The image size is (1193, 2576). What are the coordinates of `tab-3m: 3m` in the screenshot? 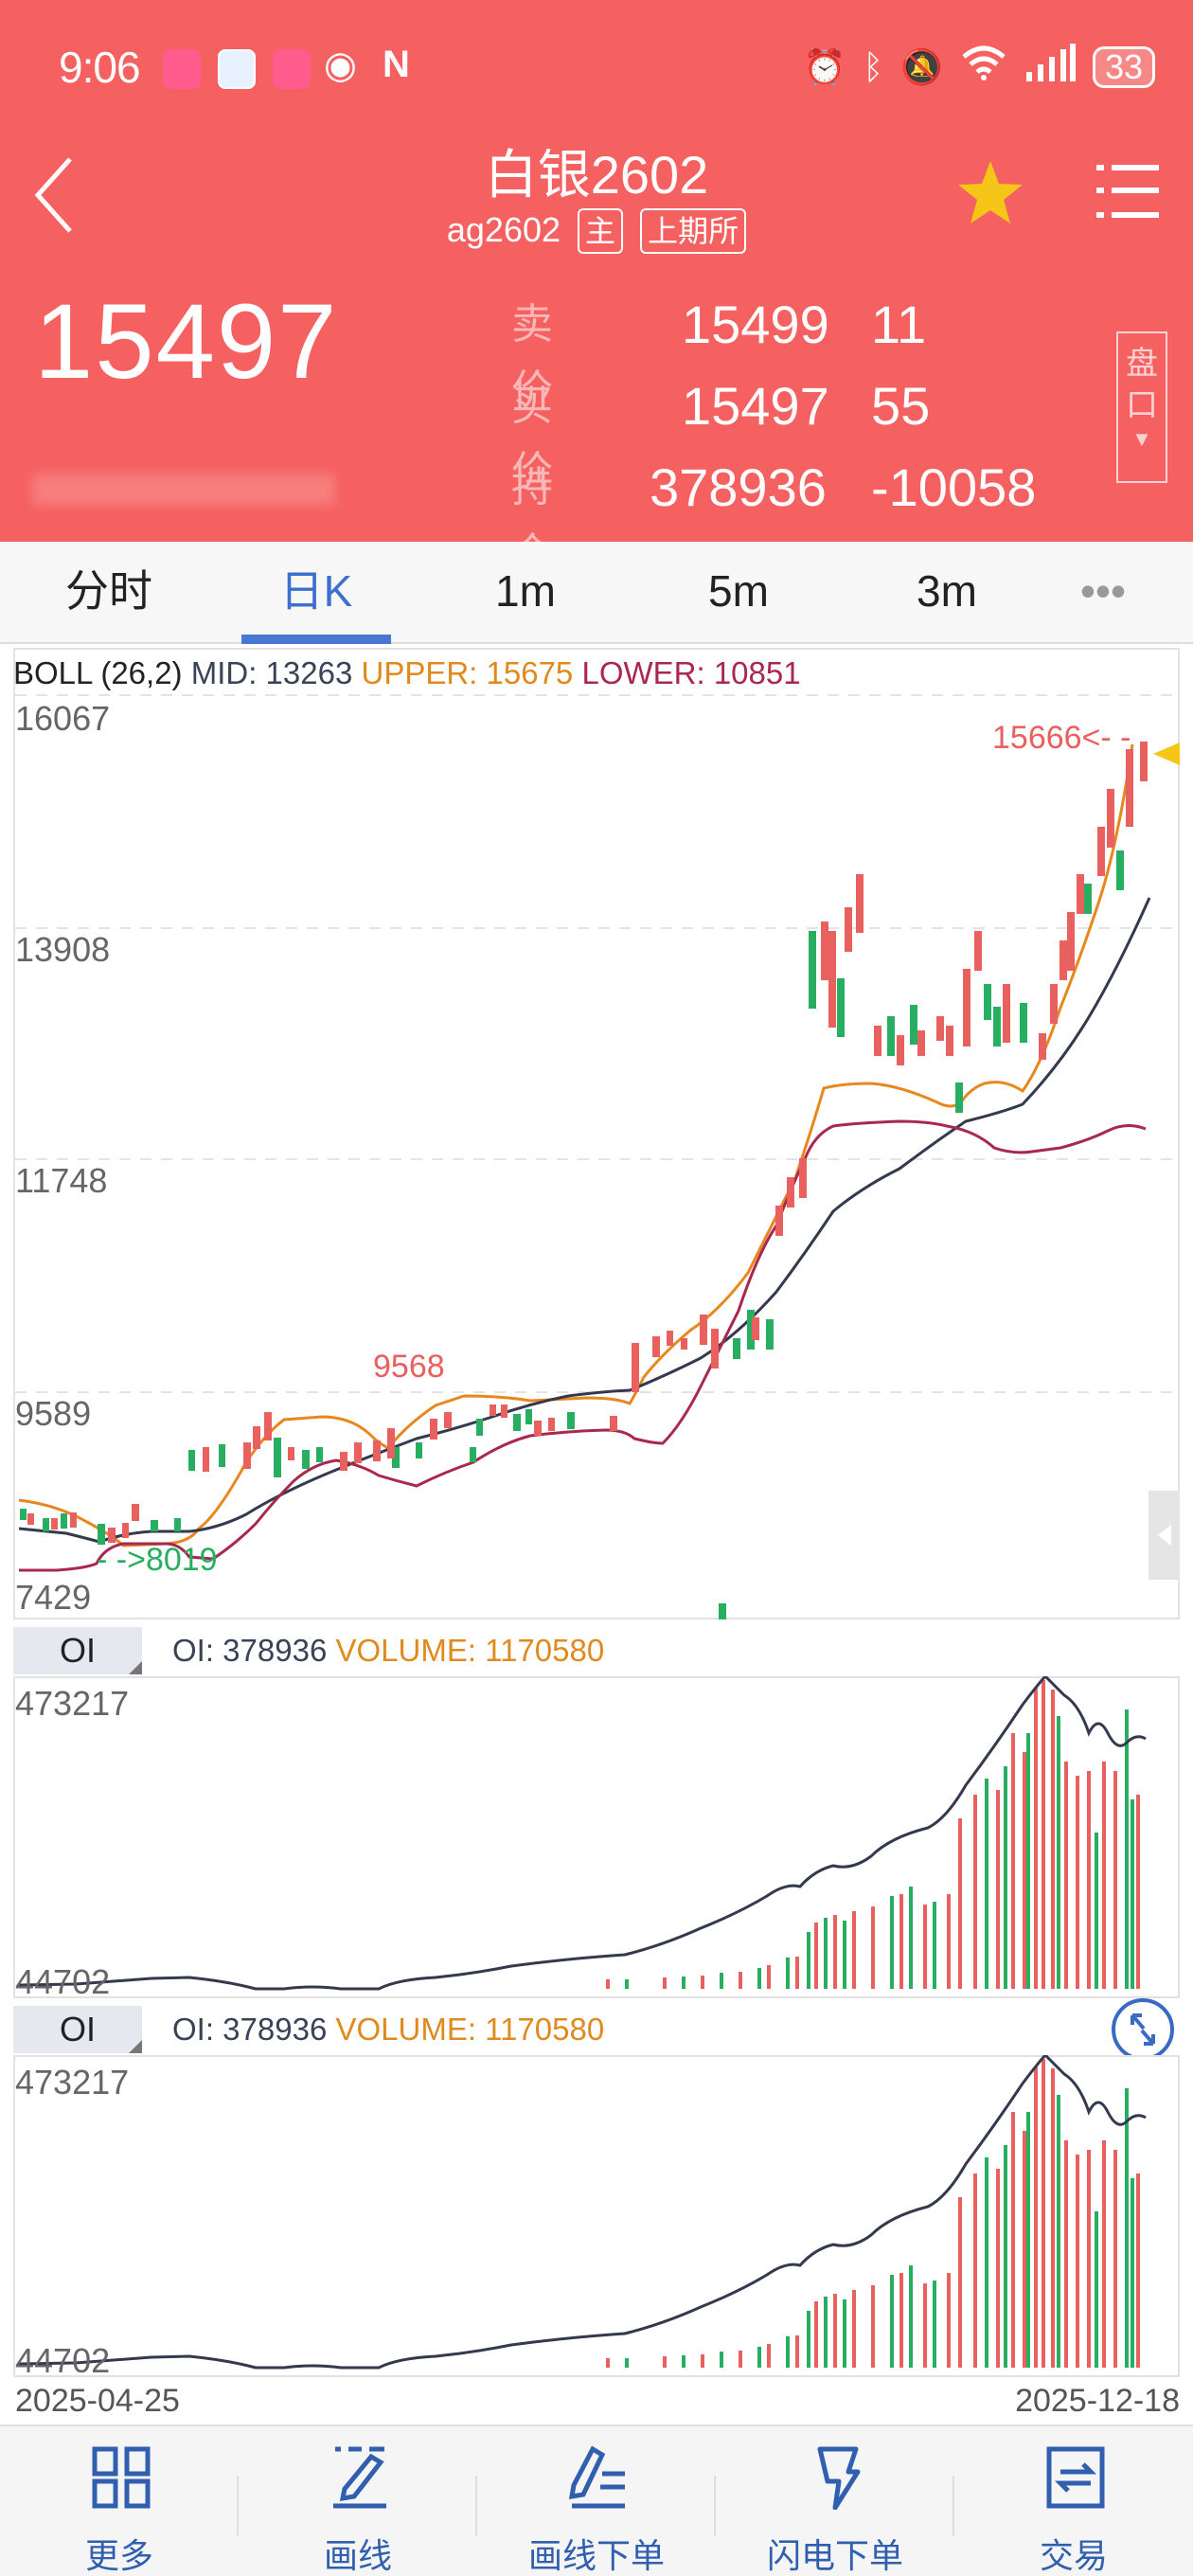 It's located at (947, 591).